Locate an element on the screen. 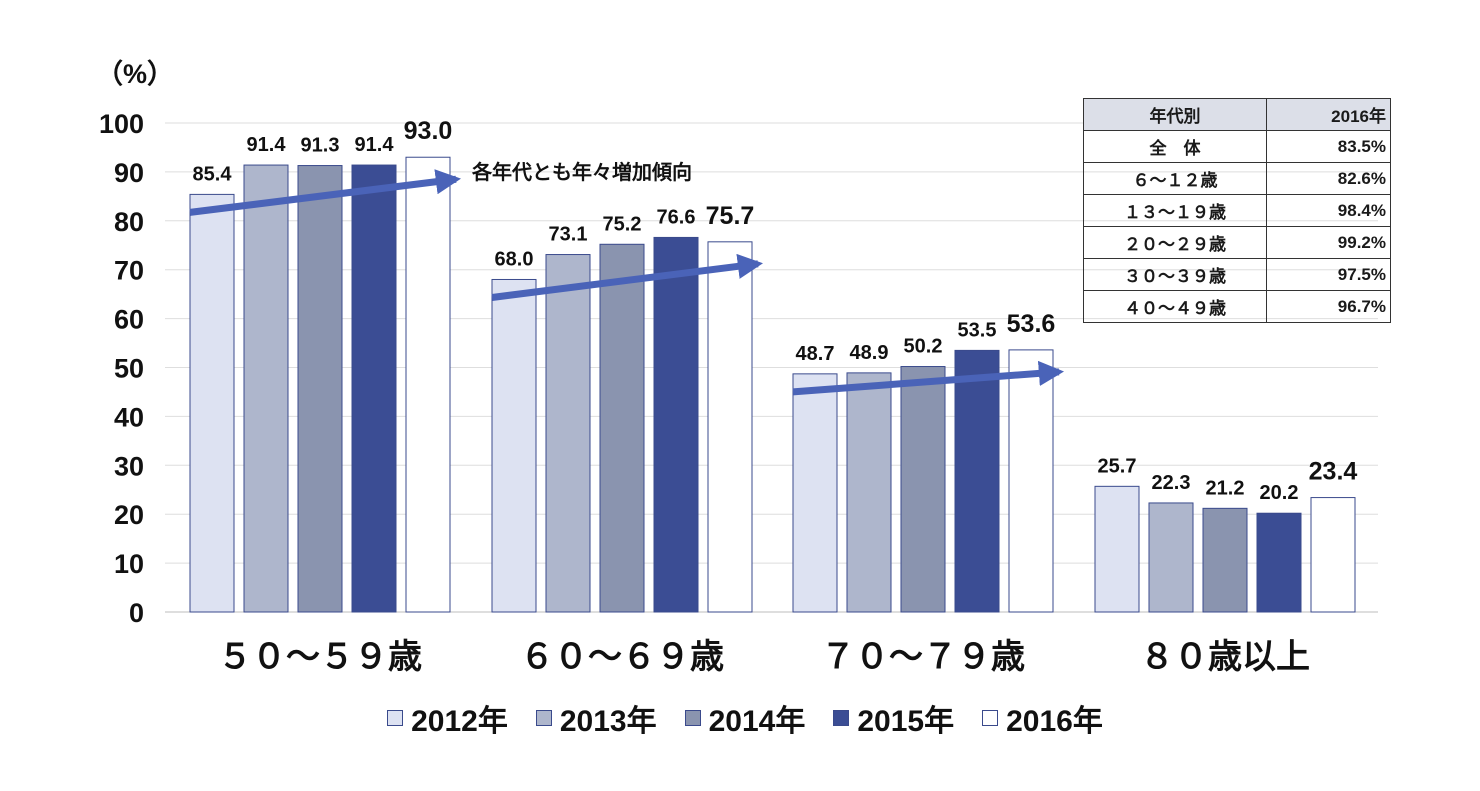  x-tick-label: ８０歳以上 is located at coordinates (1225, 657).